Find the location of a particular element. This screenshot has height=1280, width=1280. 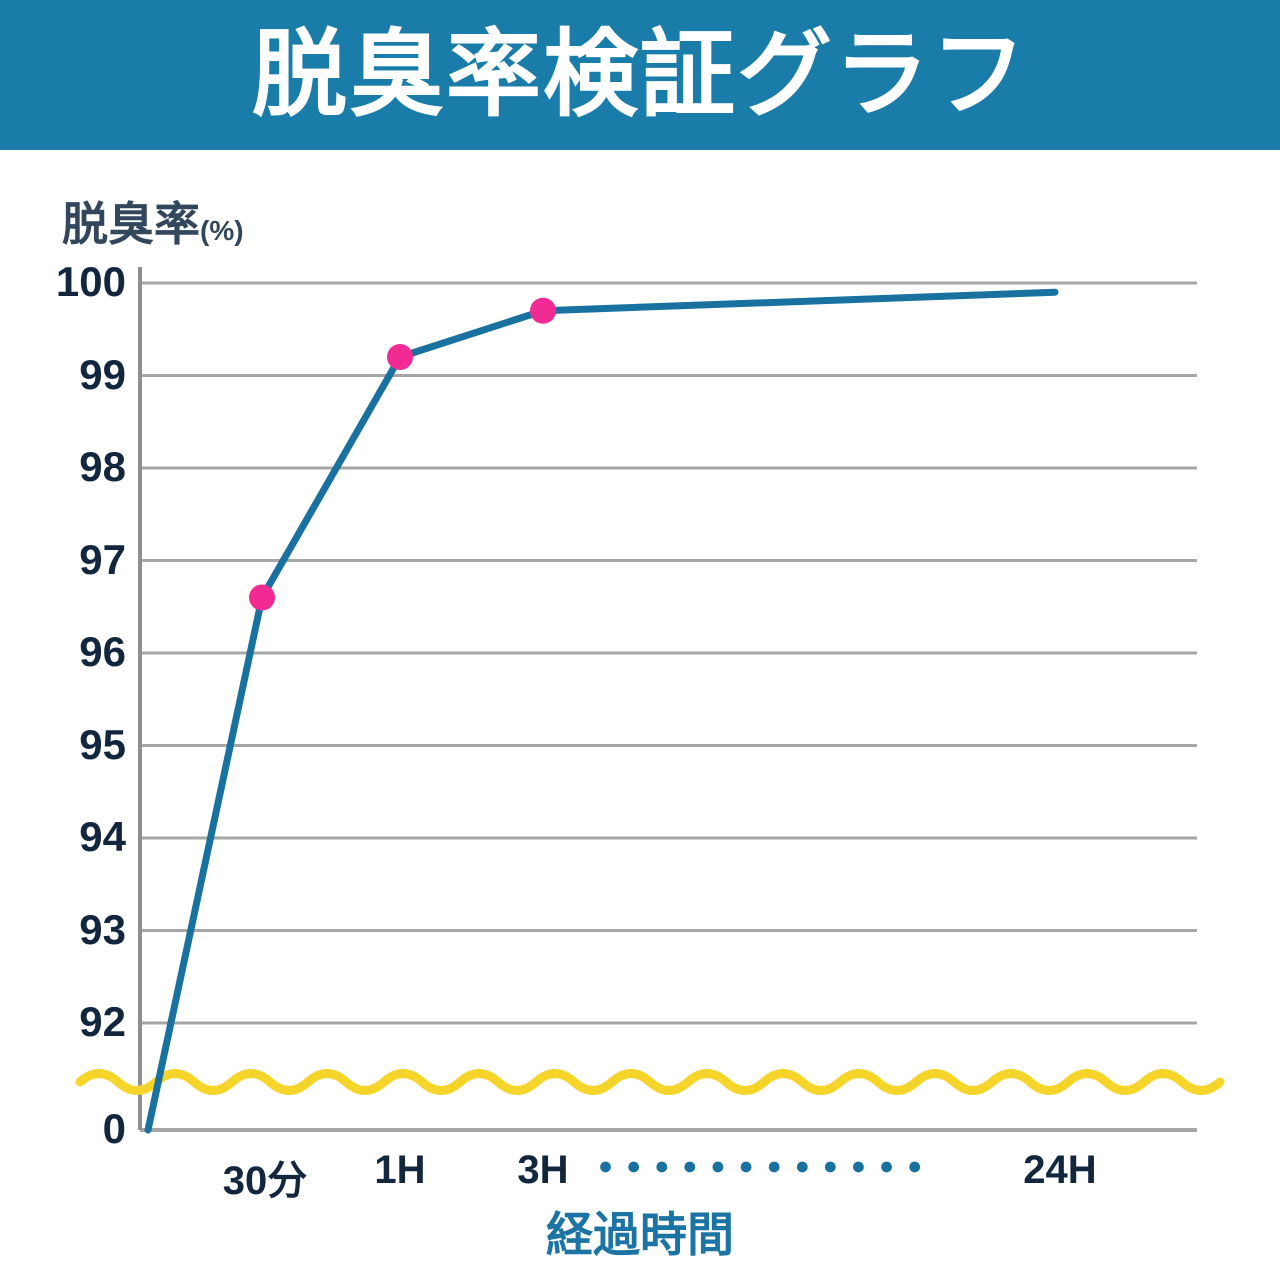

x-axis-title: 経過時間 is located at coordinates (640, 1234).